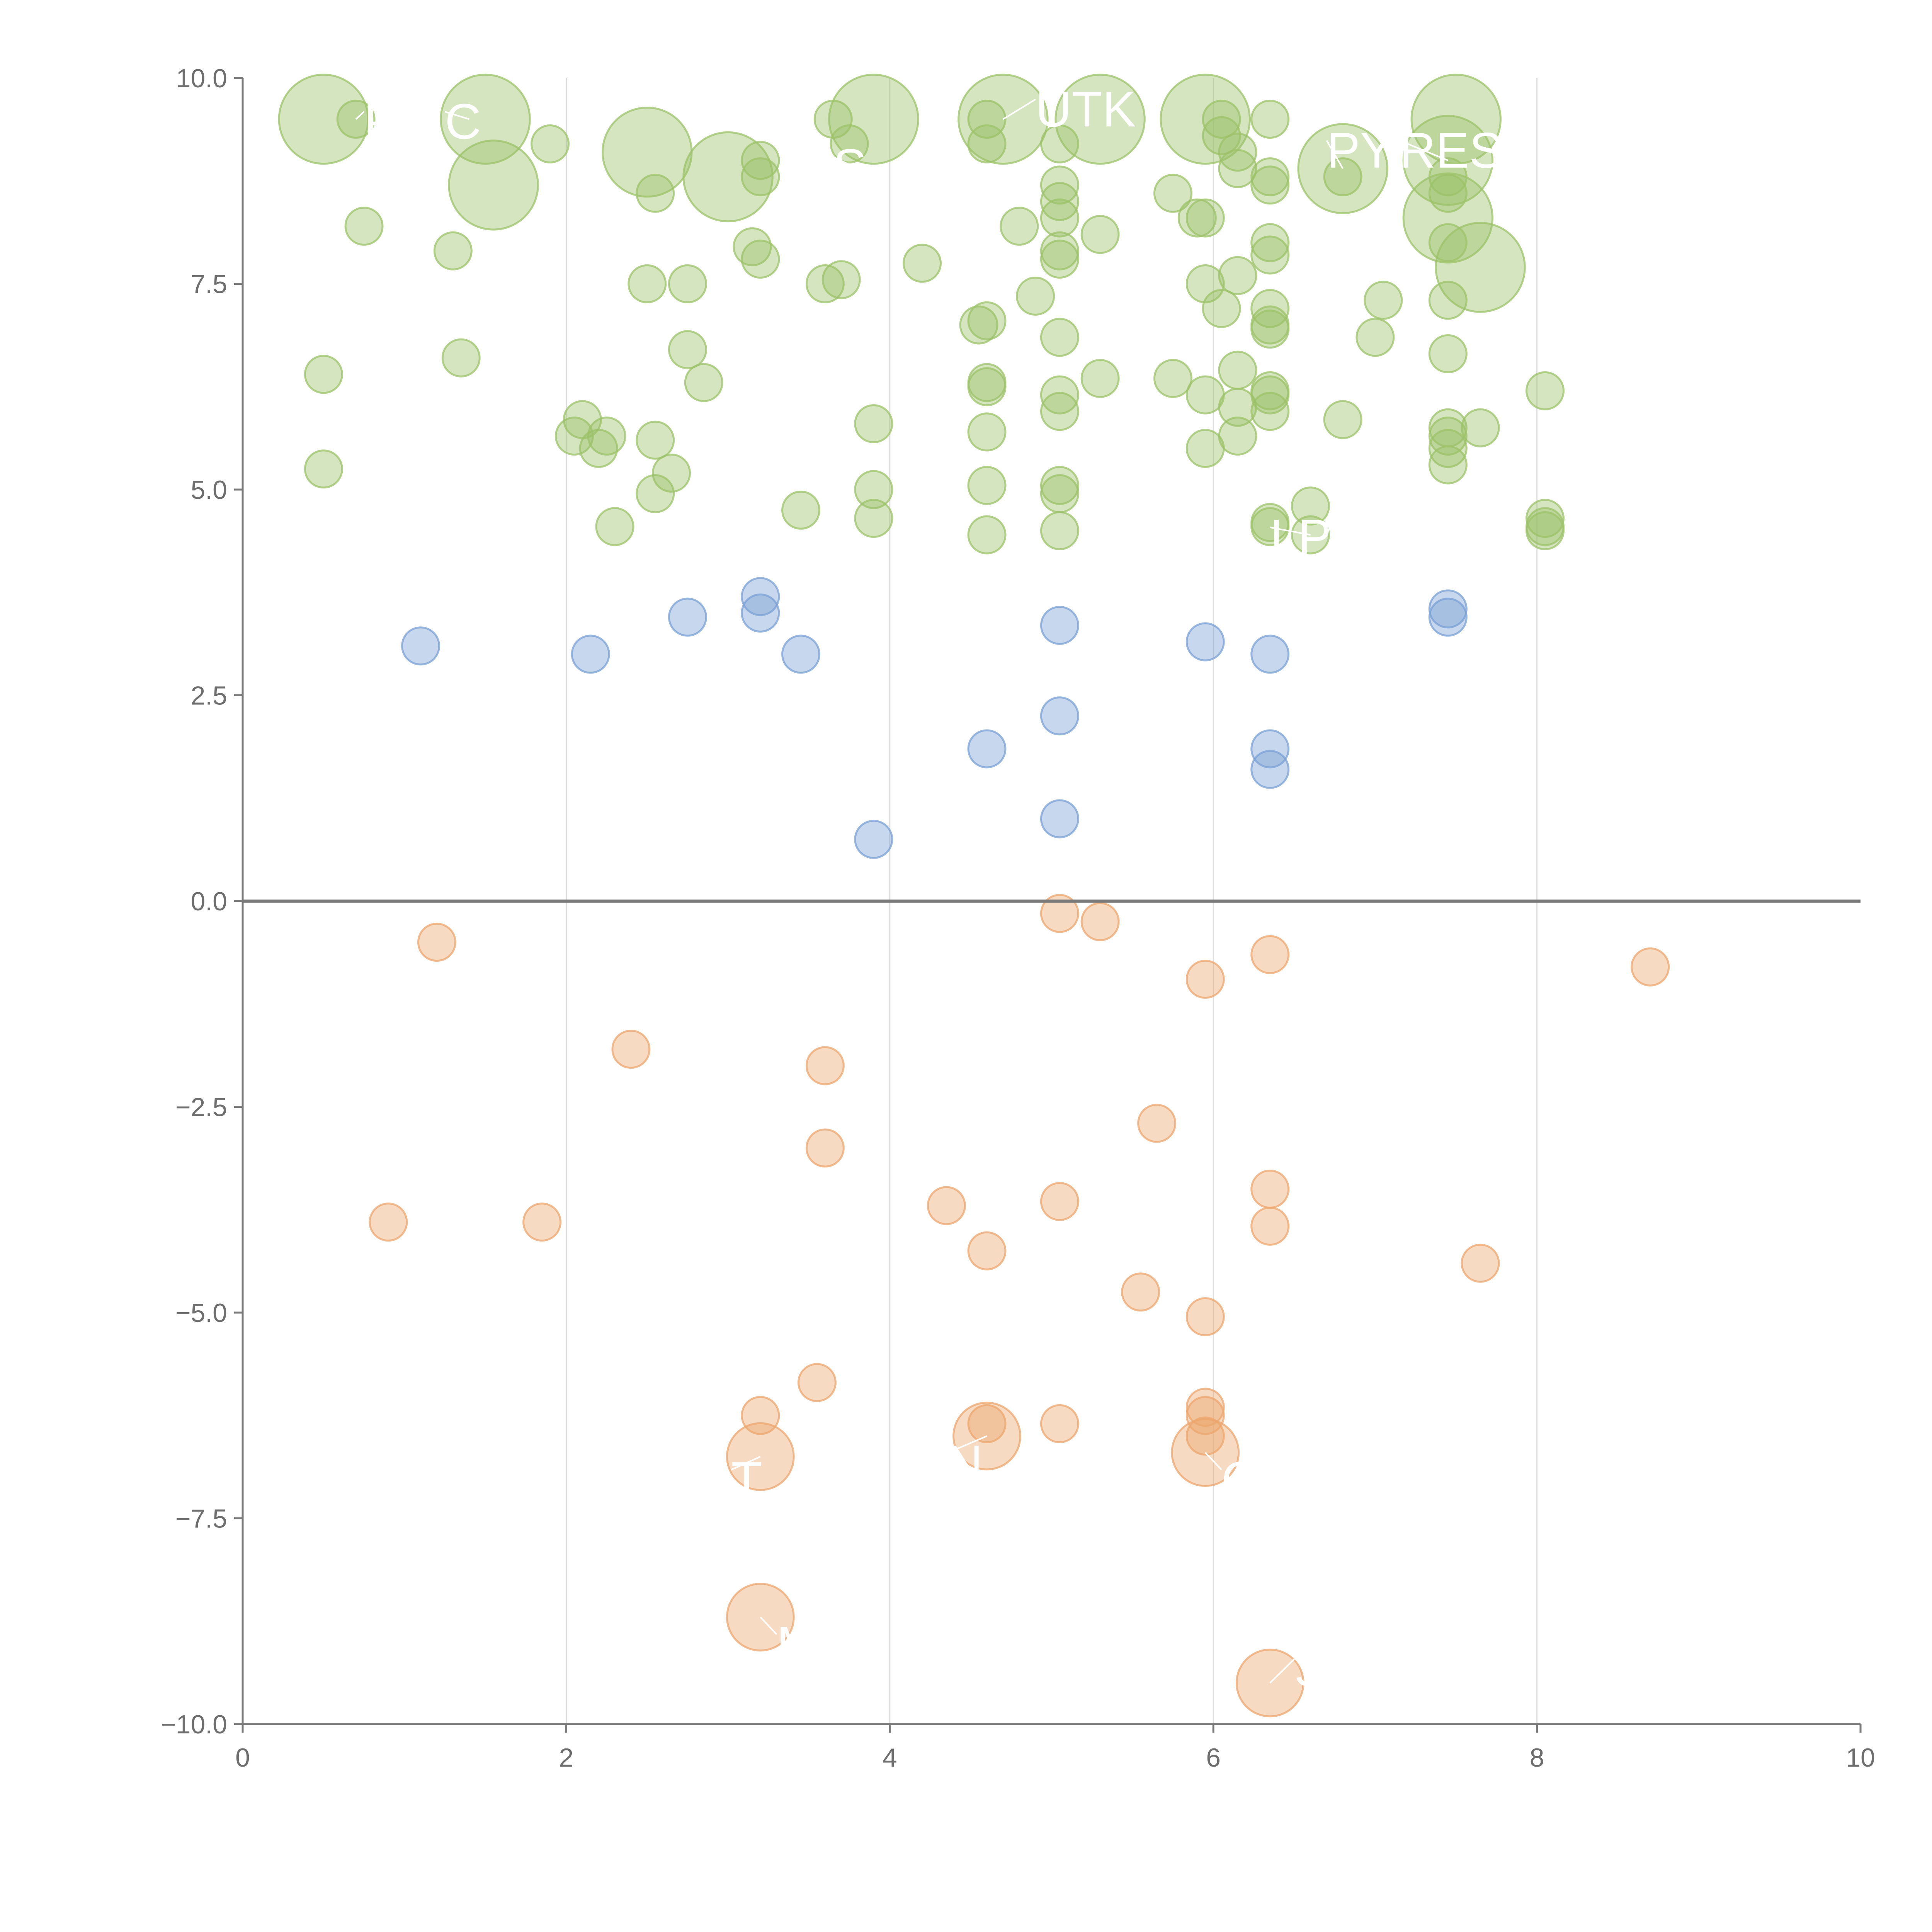  What do you see at coordinates (1537, 1757) in the screenshot?
I see `x-tick-label: 8` at bounding box center [1537, 1757].